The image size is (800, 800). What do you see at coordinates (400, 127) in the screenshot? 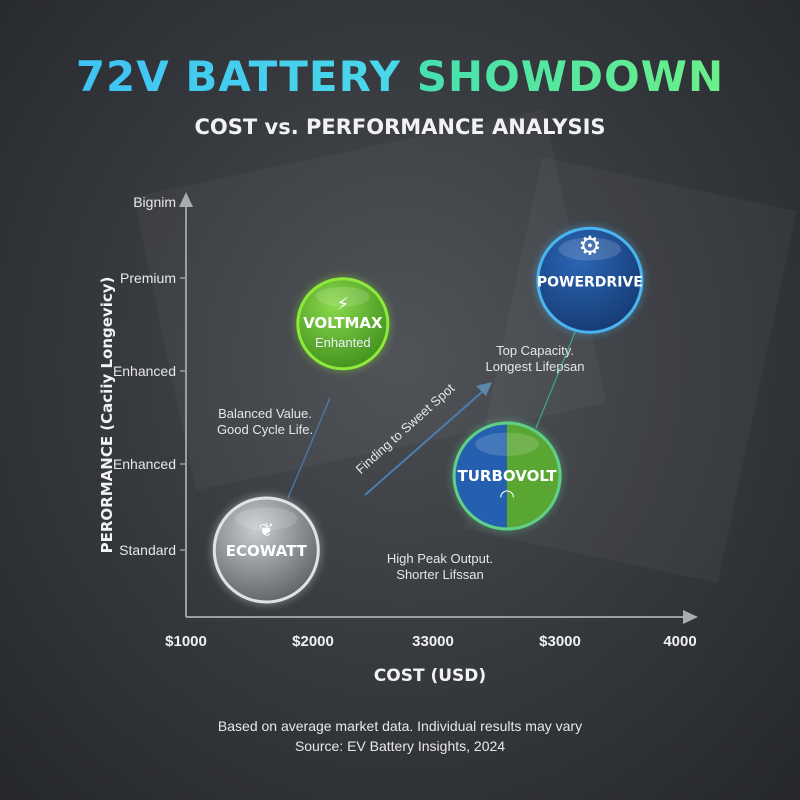
I see `page-subtitle: COST vs. PERFORMANCE ANALYSIS` at bounding box center [400, 127].